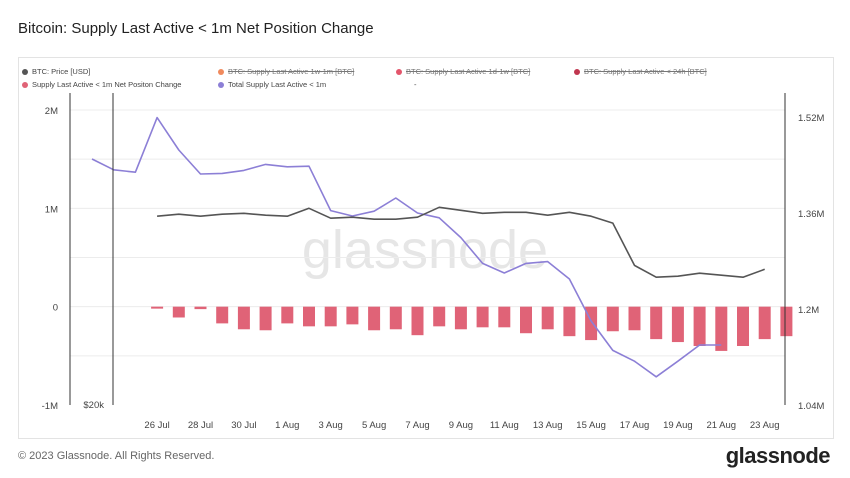 The width and height of the screenshot is (850, 478). What do you see at coordinates (277, 84) in the screenshot?
I see `legend-label: Total Supply Last Active < 1m` at bounding box center [277, 84].